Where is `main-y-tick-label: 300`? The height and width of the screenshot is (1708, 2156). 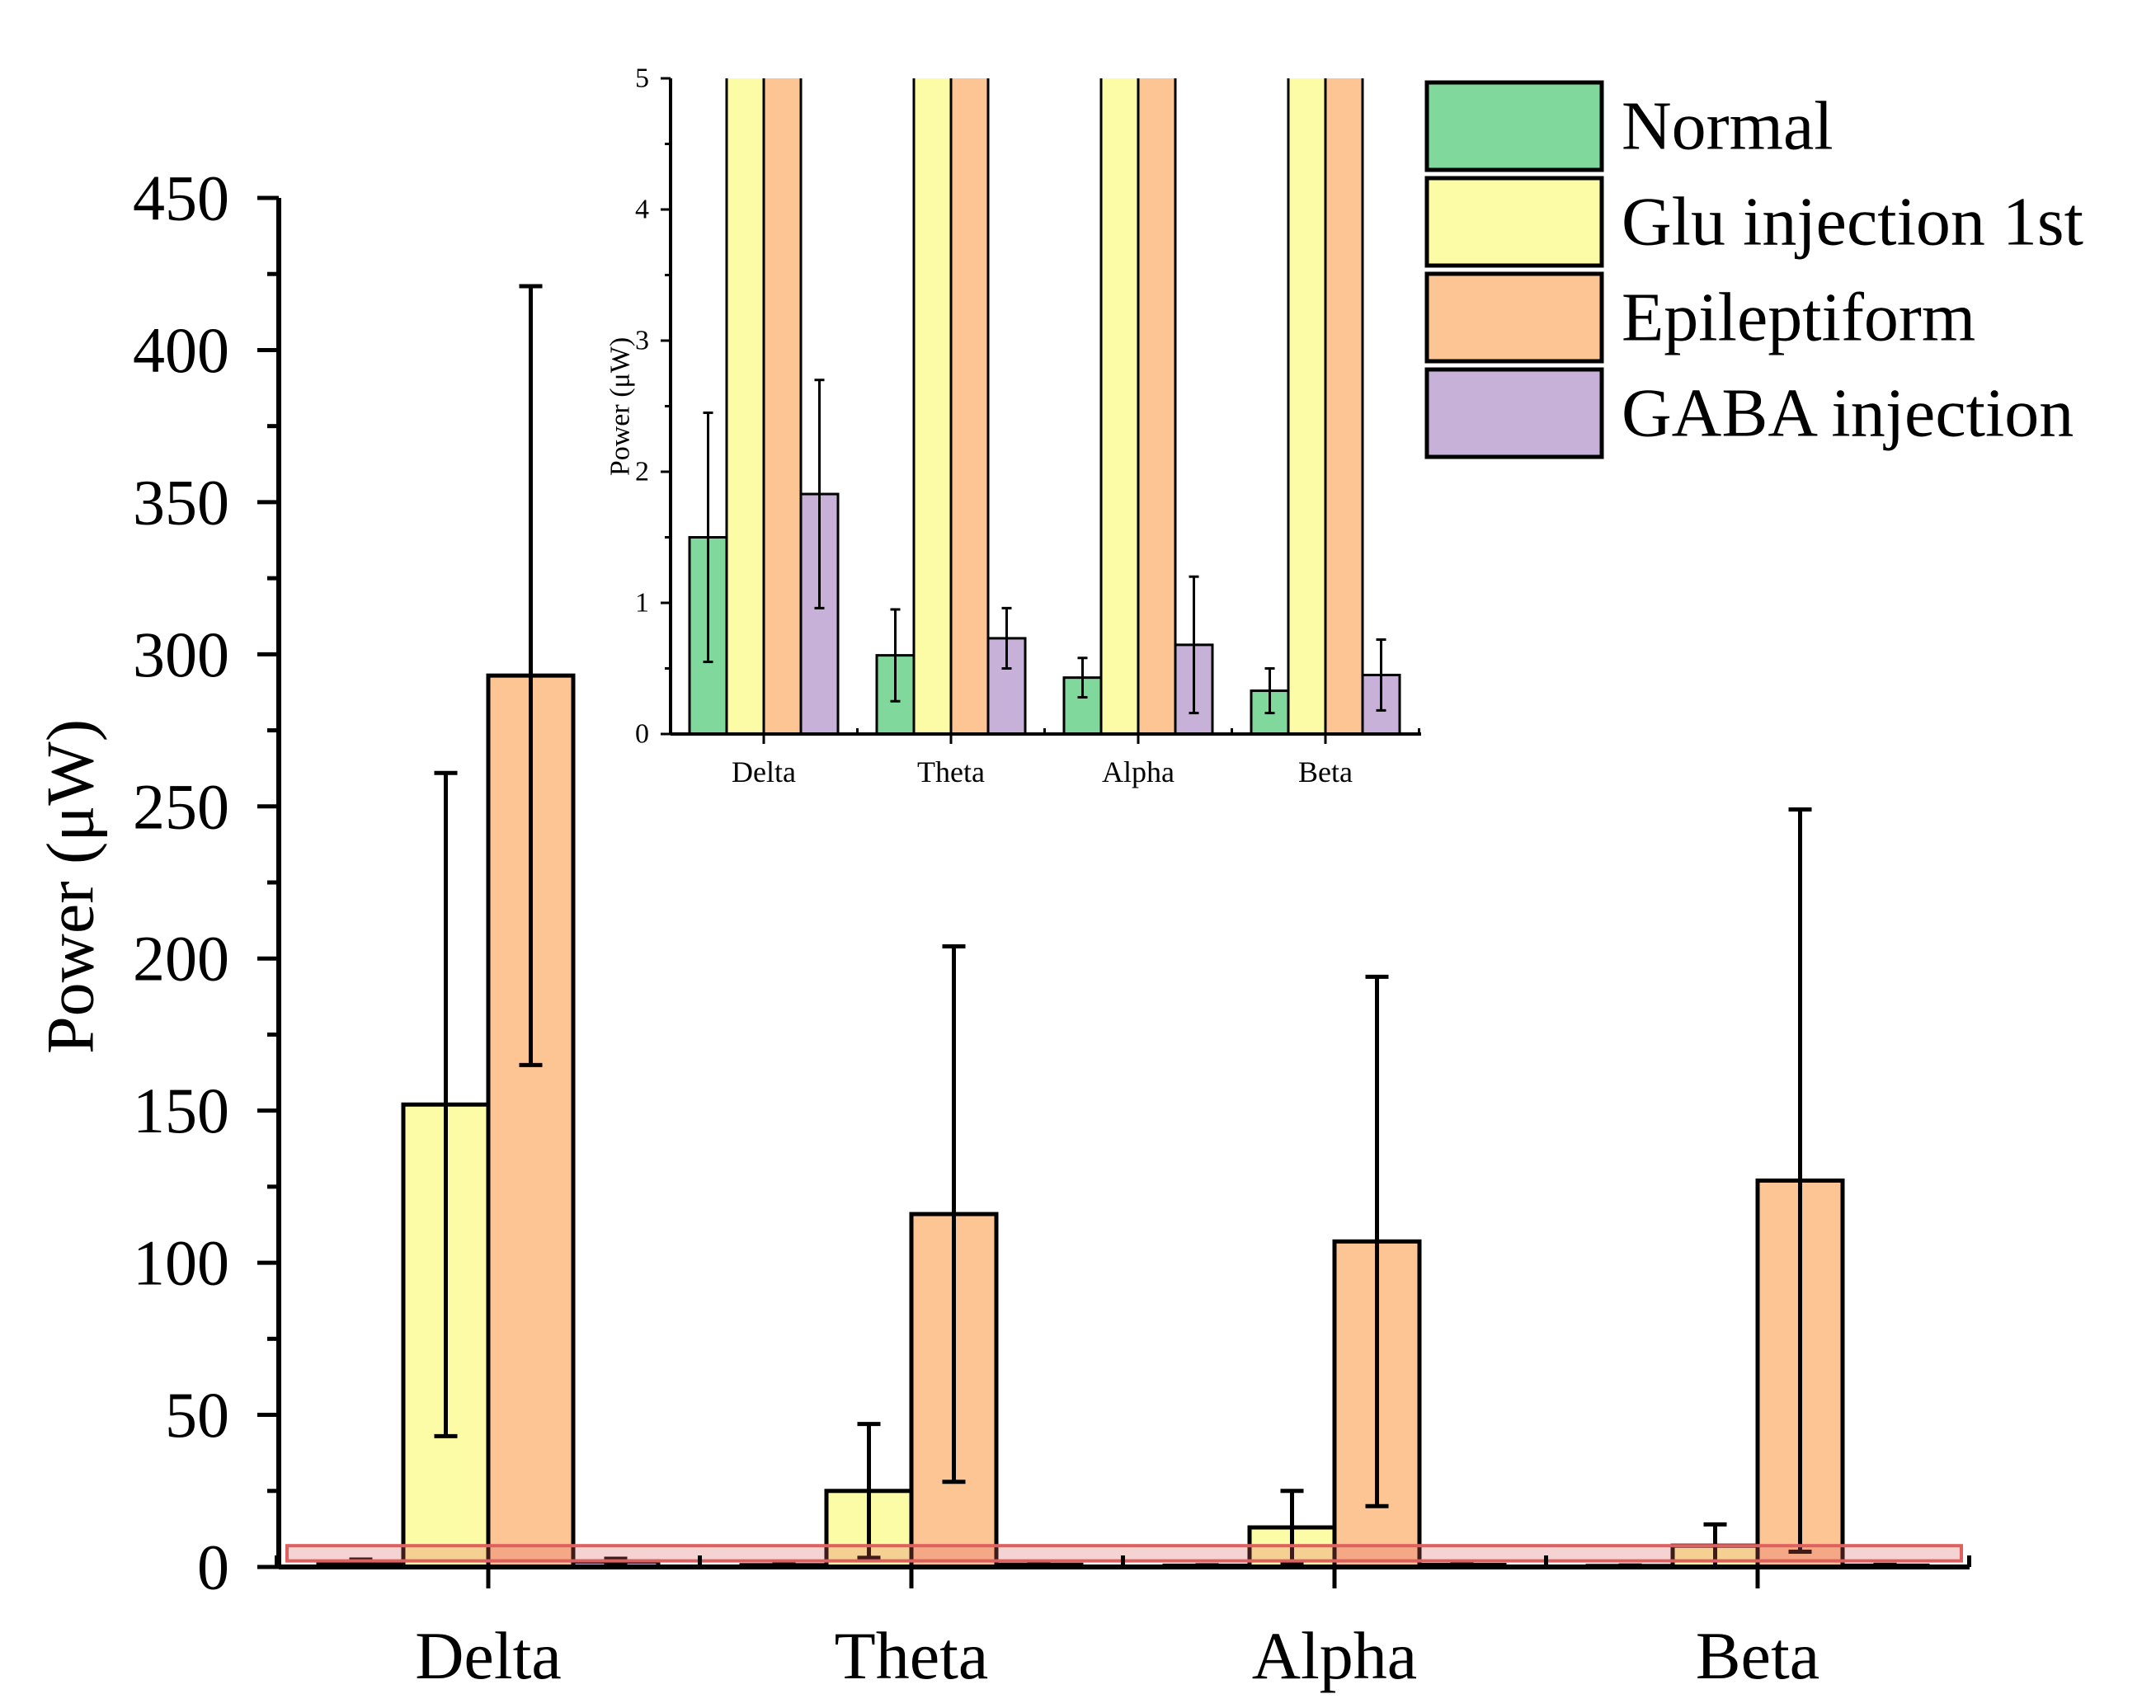 main-y-tick-label: 300 is located at coordinates (181, 654).